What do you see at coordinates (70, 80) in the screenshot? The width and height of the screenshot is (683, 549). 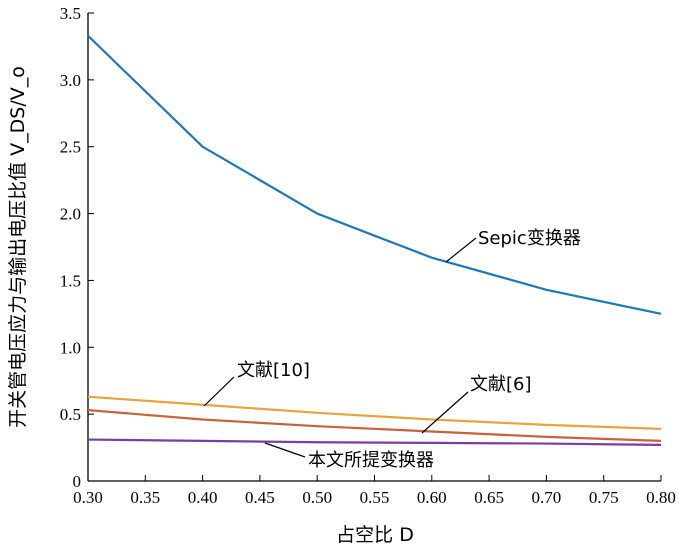 I see `y-tick-label: 3.0` at bounding box center [70, 80].